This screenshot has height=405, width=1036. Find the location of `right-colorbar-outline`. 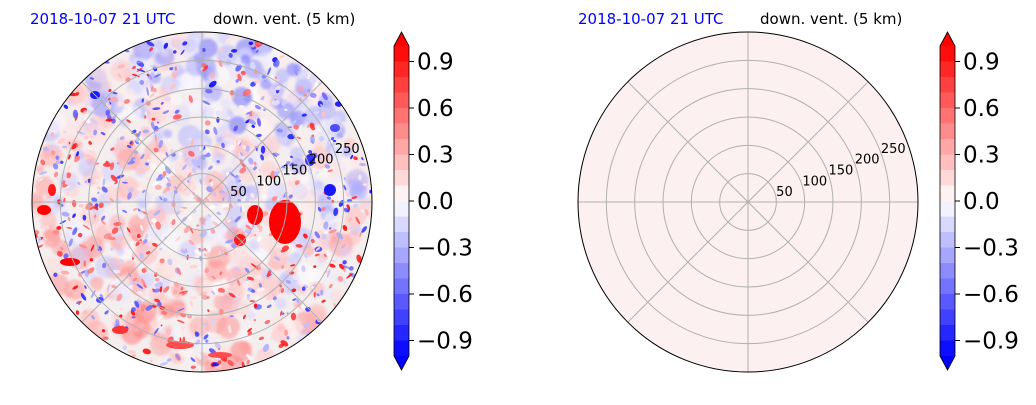

right-colorbar-outline is located at coordinates (947, 201).